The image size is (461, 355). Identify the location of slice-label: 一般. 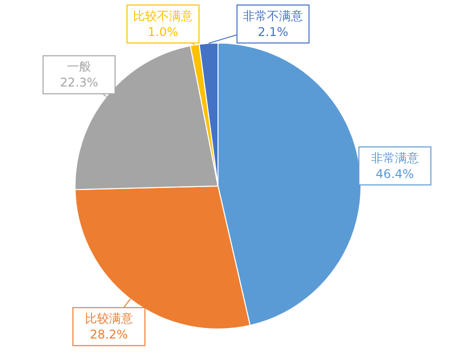
(79, 67).